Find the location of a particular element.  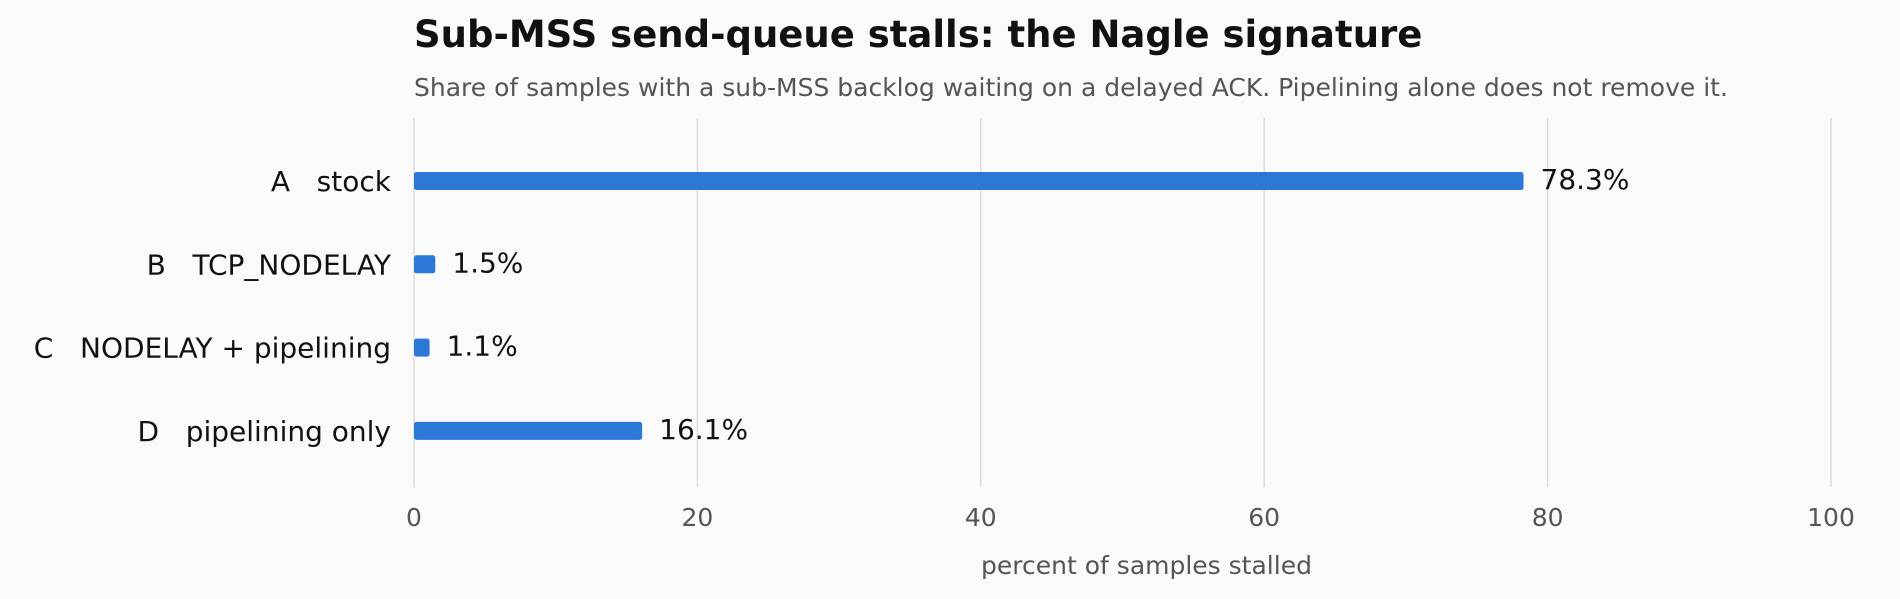

x-tick-label: 0 is located at coordinates (414, 517).